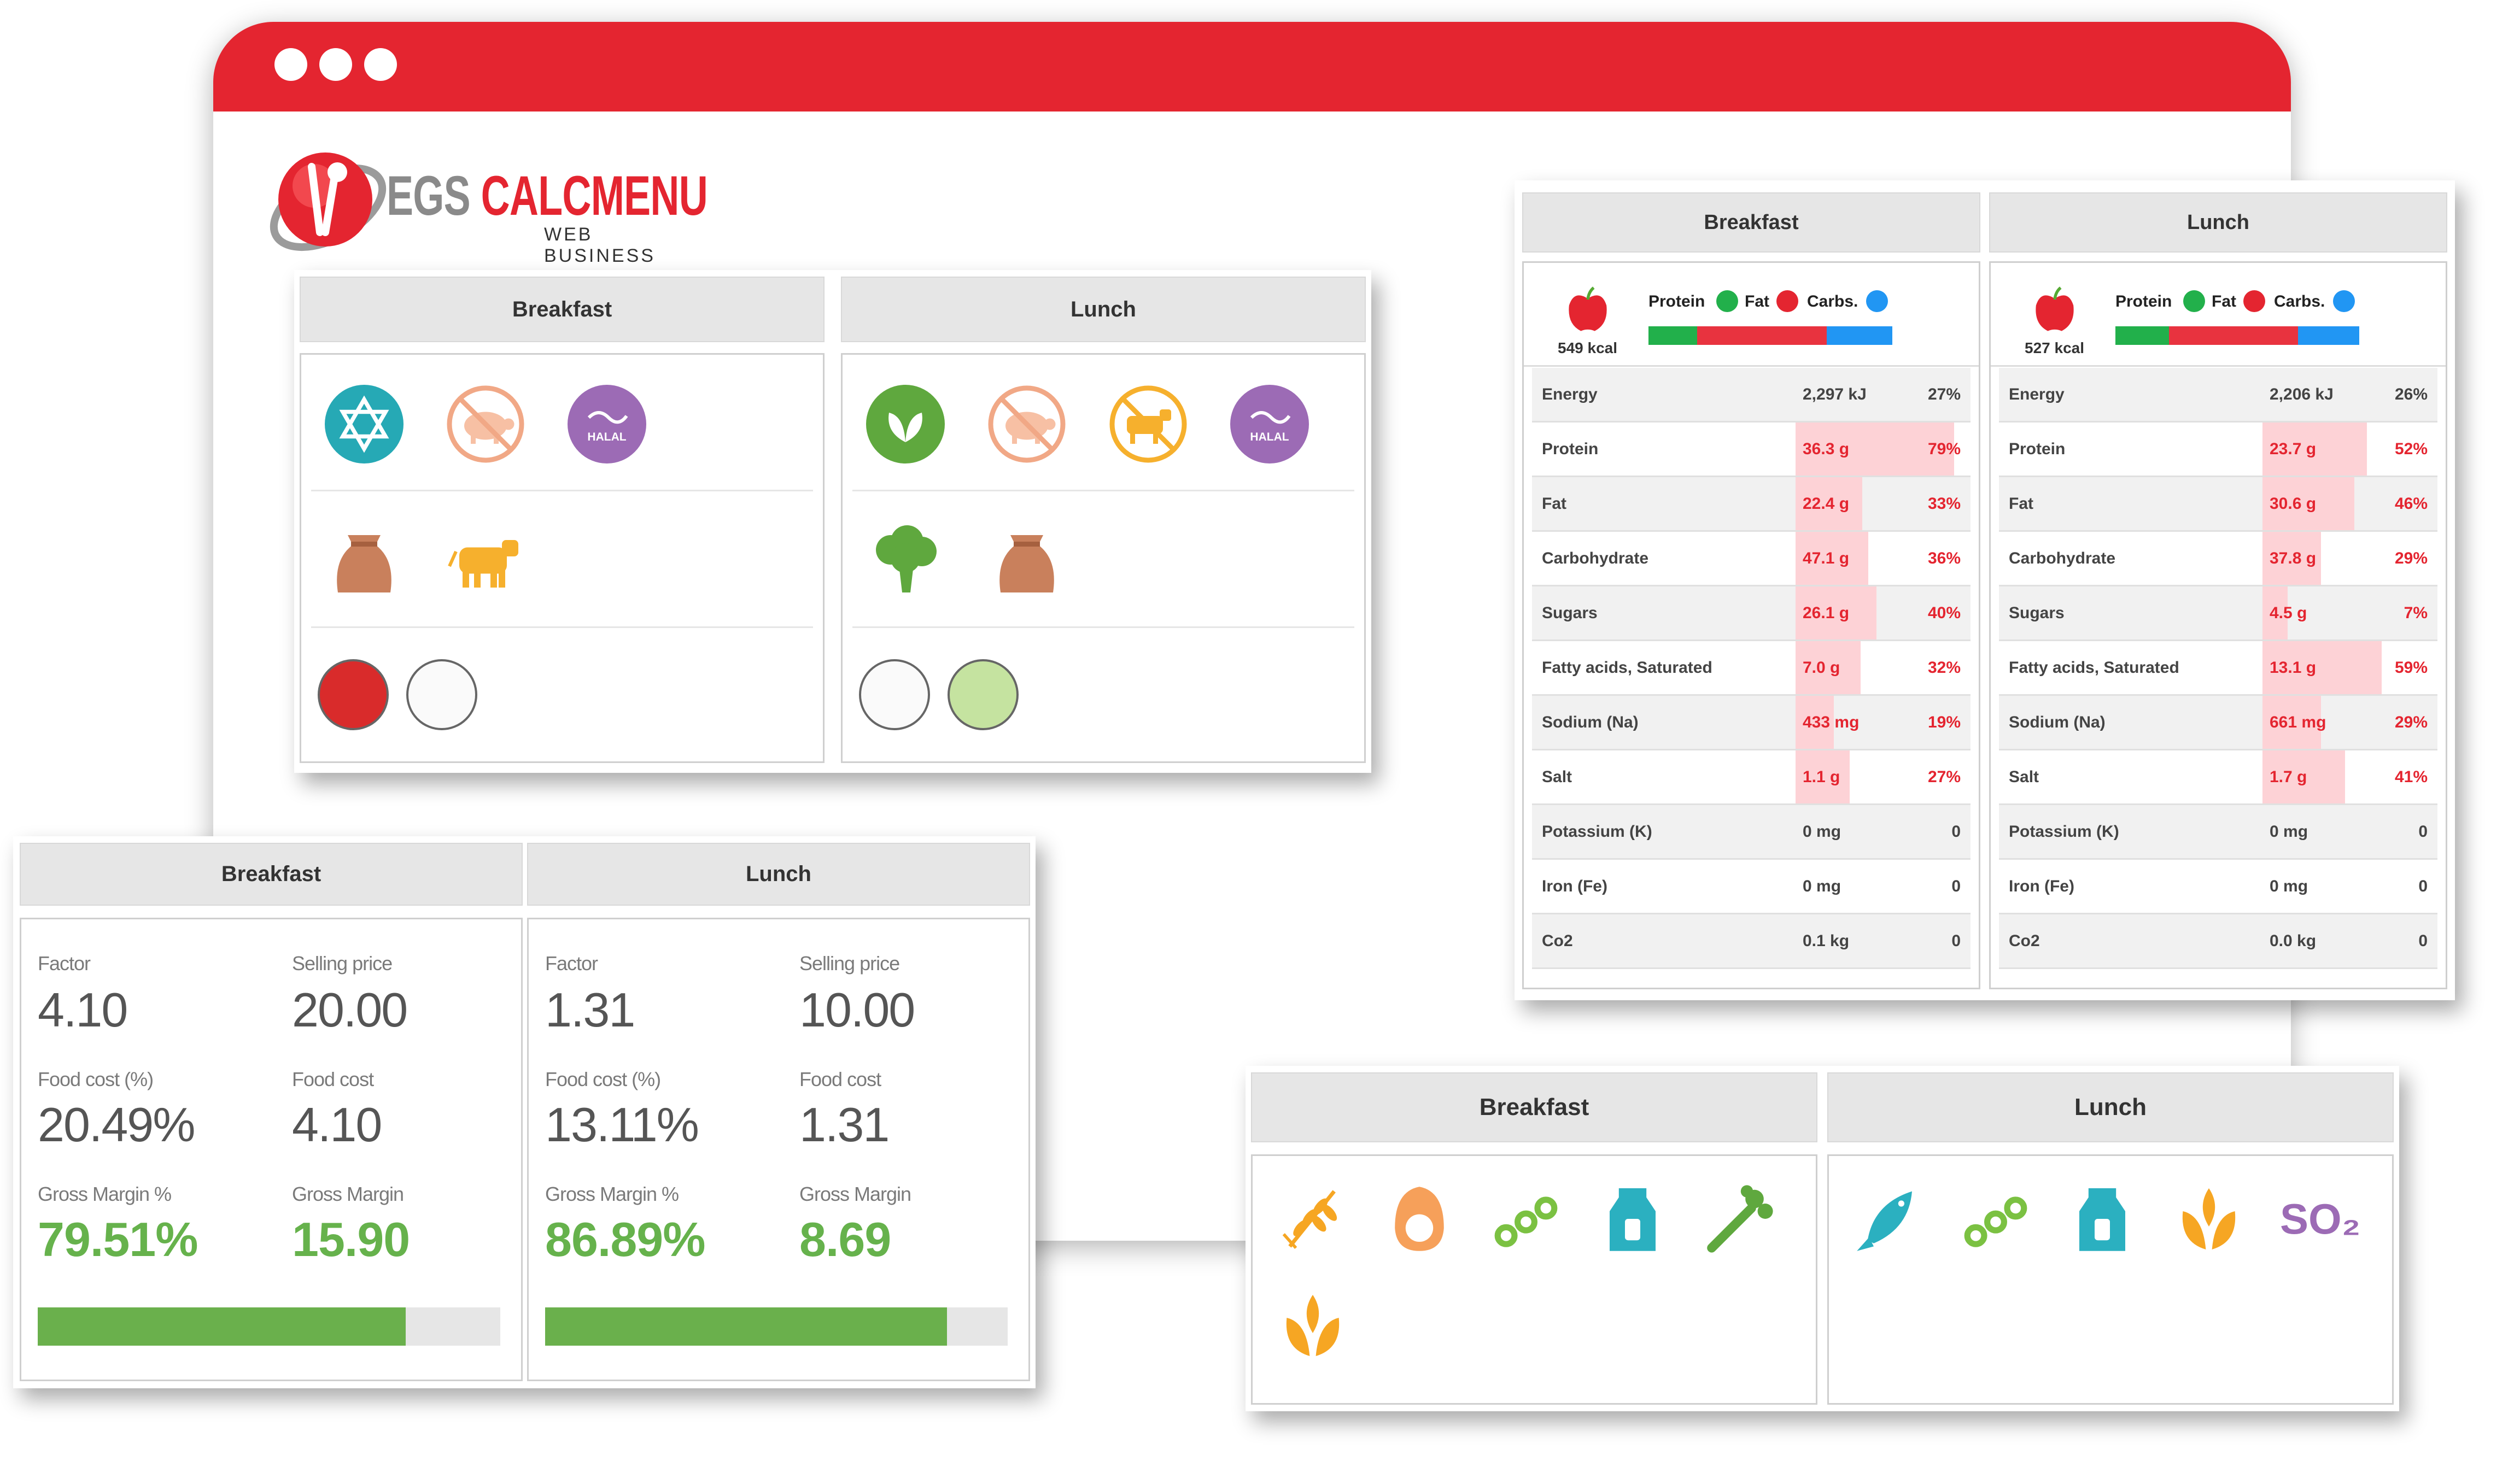 This screenshot has width=2520, height=1467. Describe the element at coordinates (778, 874) in the screenshot. I see `finance-lunch-header: Lunch` at that location.